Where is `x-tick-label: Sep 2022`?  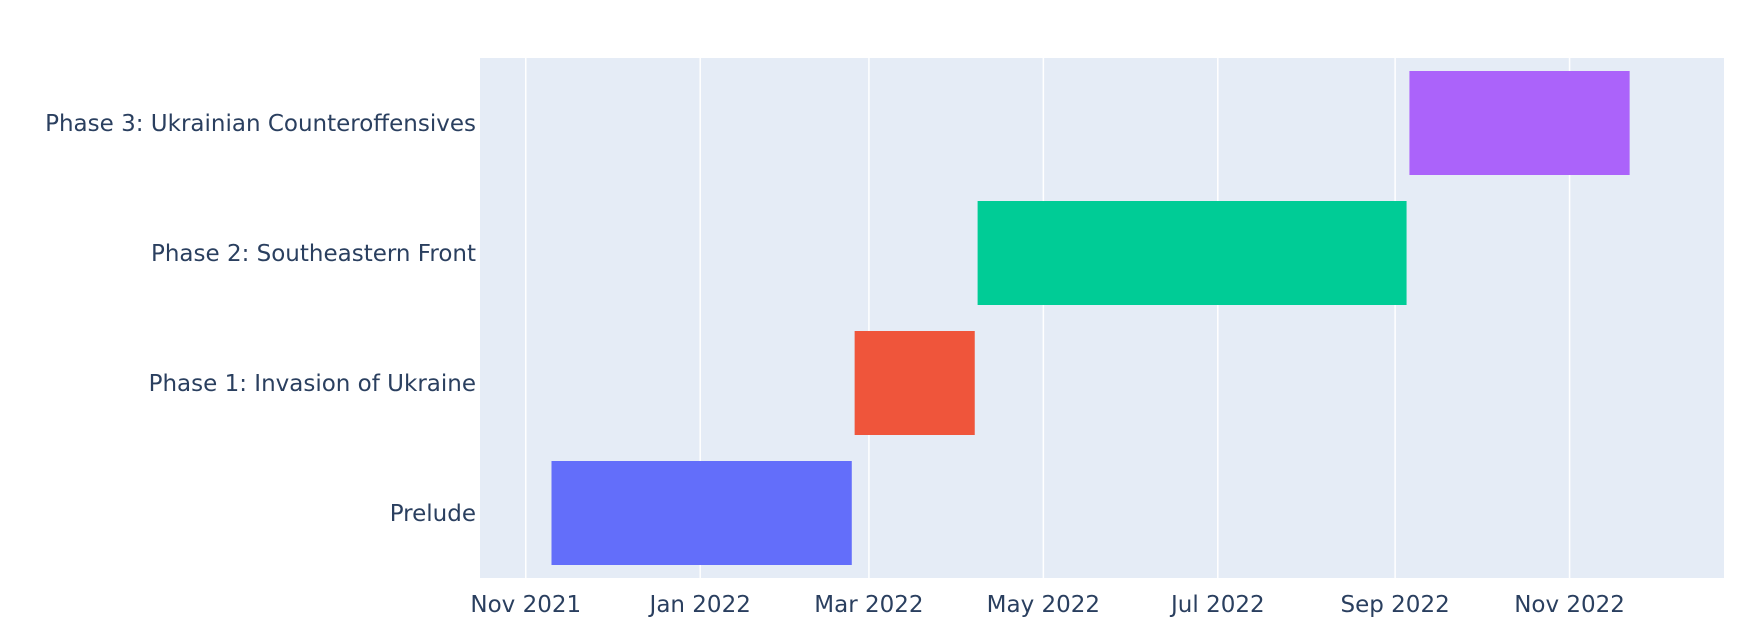 x-tick-label: Sep 2022 is located at coordinates (1395, 605).